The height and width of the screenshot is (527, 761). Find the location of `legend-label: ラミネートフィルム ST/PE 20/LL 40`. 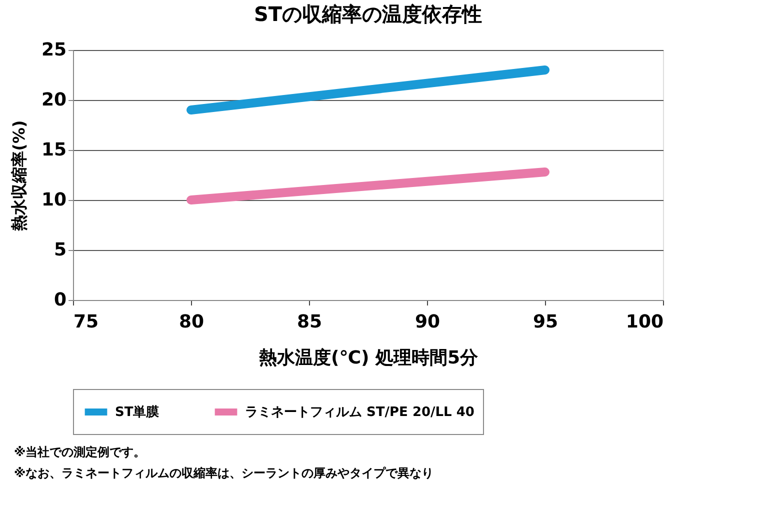

legend-label: ラミネートフィルム ST/PE 20/LL 40 is located at coordinates (359, 412).